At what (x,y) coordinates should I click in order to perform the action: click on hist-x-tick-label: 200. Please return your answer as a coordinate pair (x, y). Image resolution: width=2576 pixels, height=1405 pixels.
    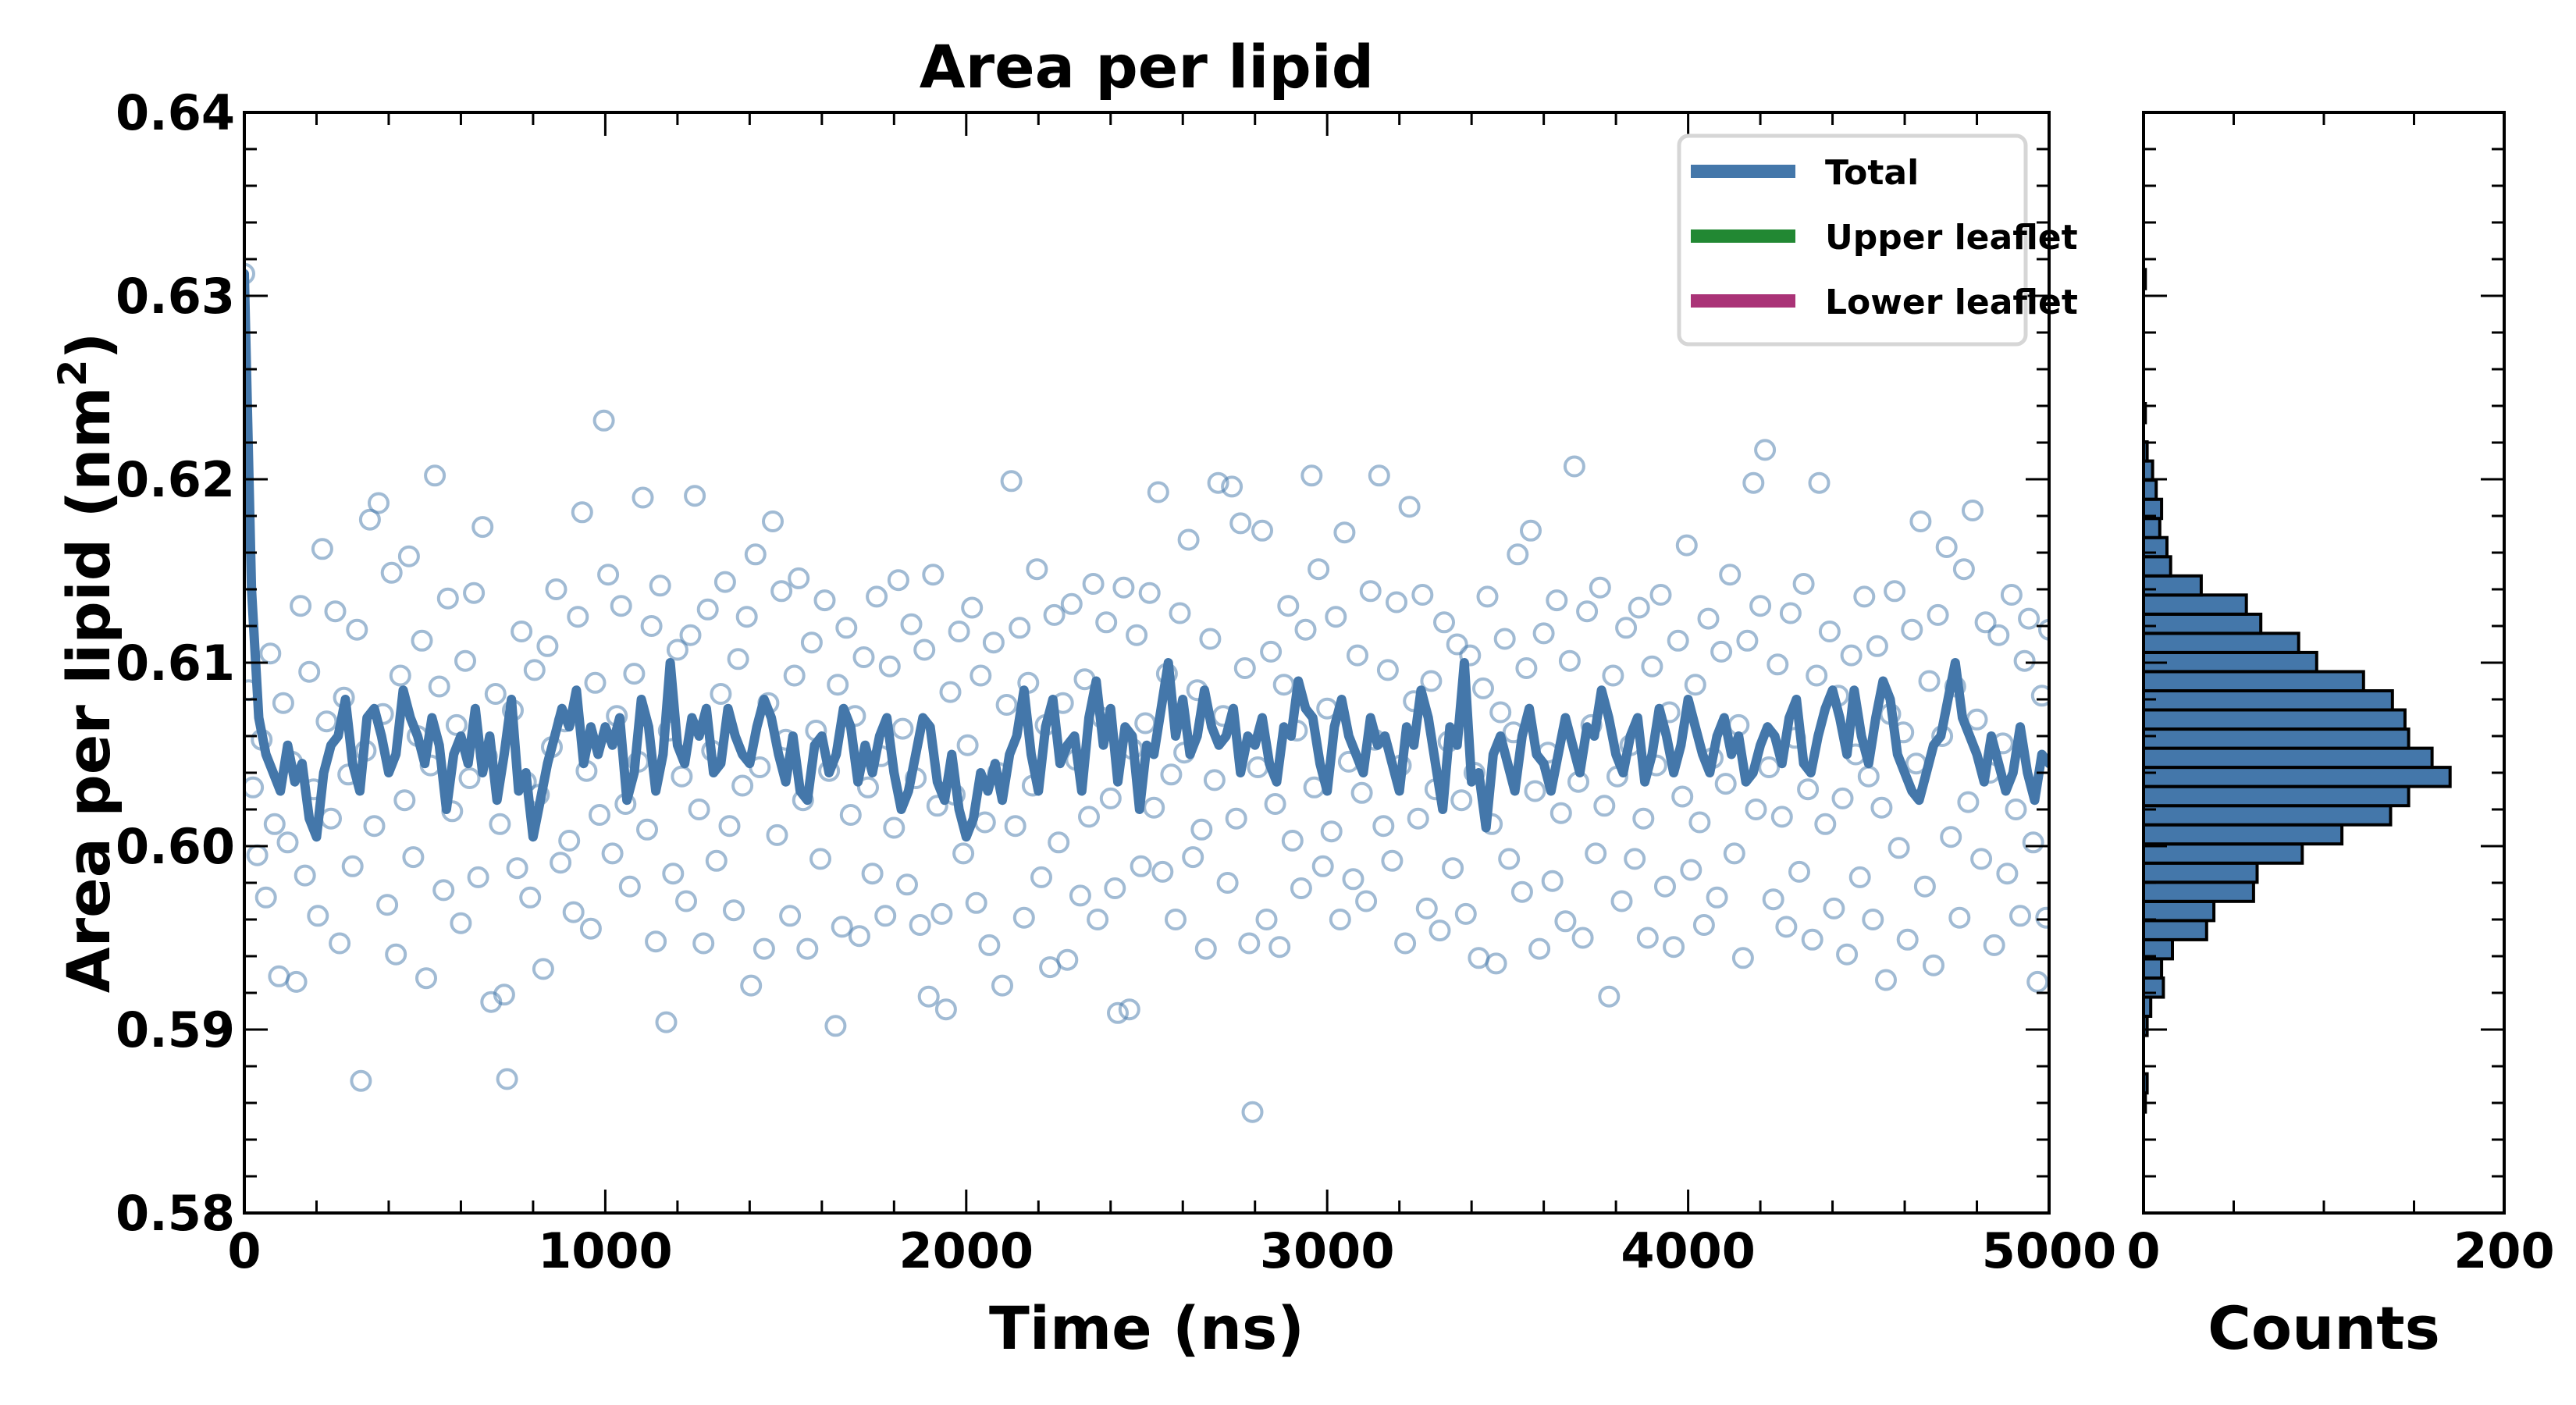
    Looking at the image, I should click on (2503, 1250).